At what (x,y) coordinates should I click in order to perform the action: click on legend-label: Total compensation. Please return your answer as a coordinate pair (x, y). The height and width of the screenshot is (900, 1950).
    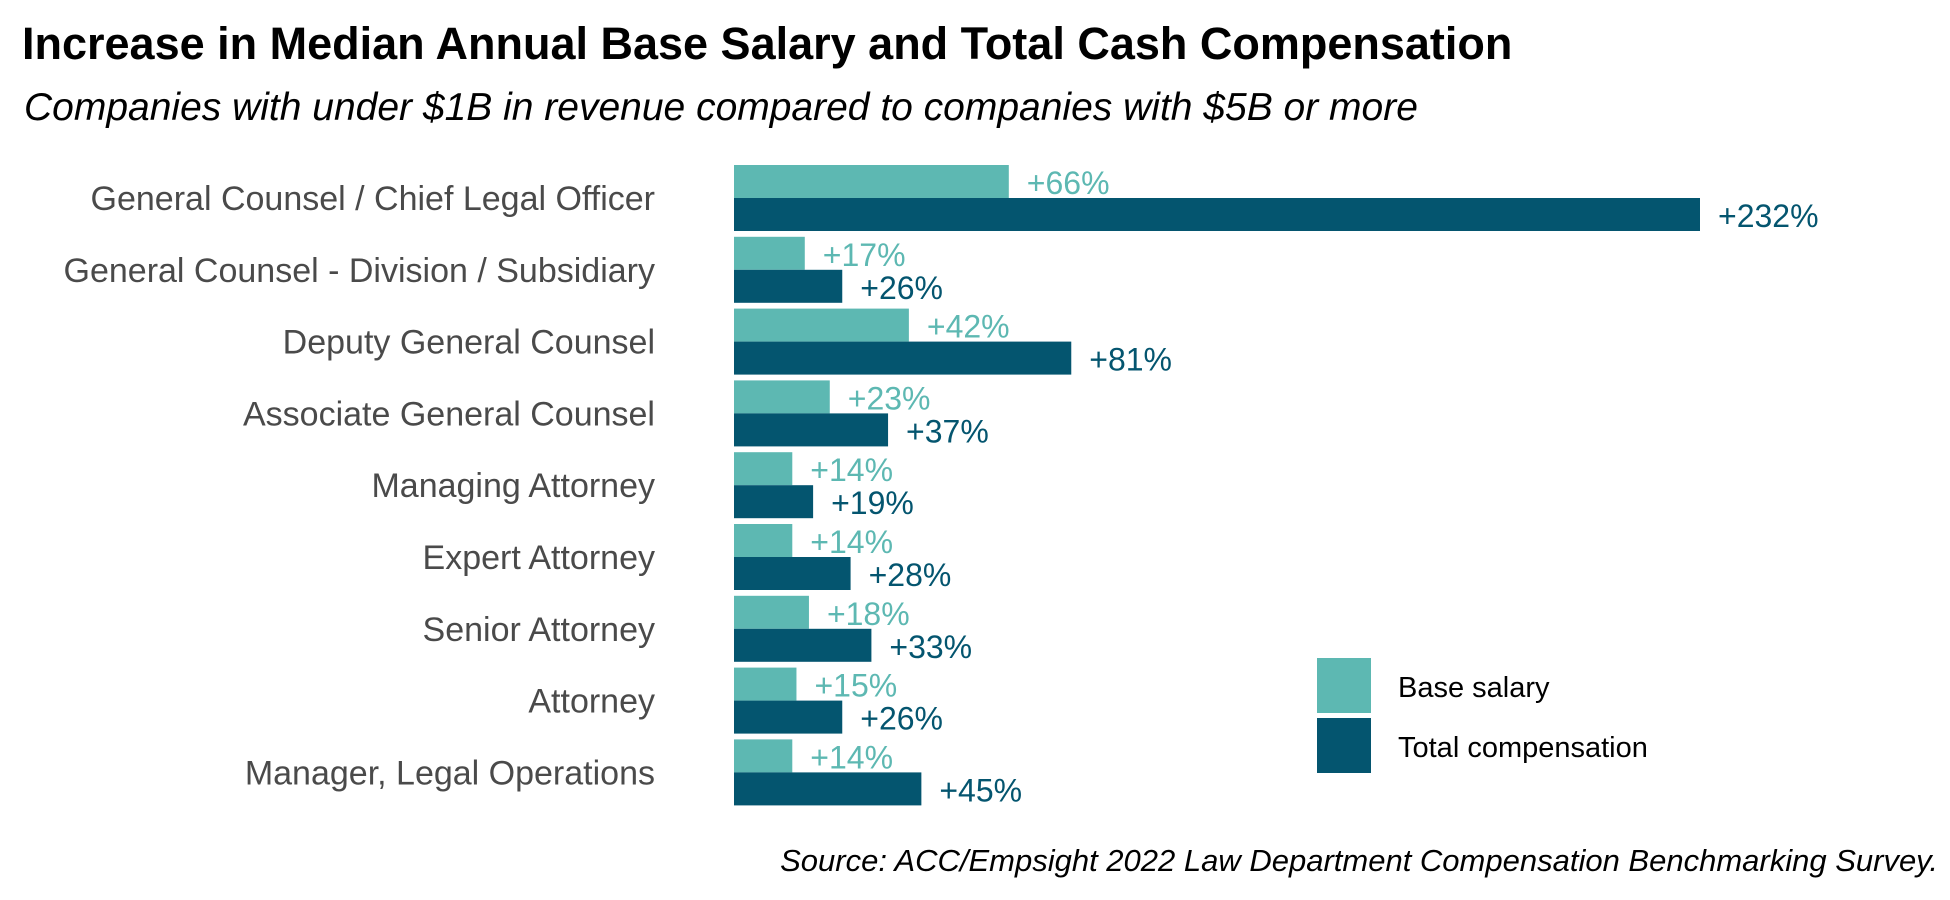
    Looking at the image, I should click on (1523, 748).